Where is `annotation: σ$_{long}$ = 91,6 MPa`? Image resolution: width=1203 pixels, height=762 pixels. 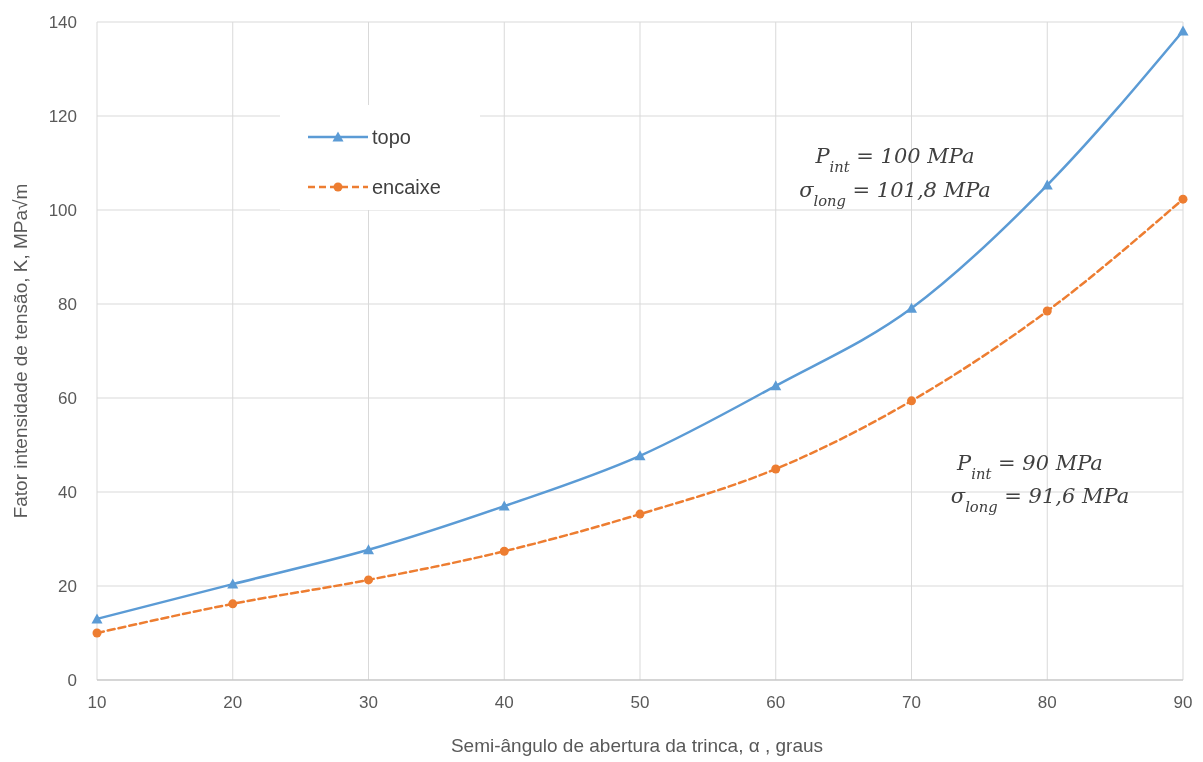
annotation: σ$_{long}$ = 91,6 MPa is located at coordinates (1040, 499).